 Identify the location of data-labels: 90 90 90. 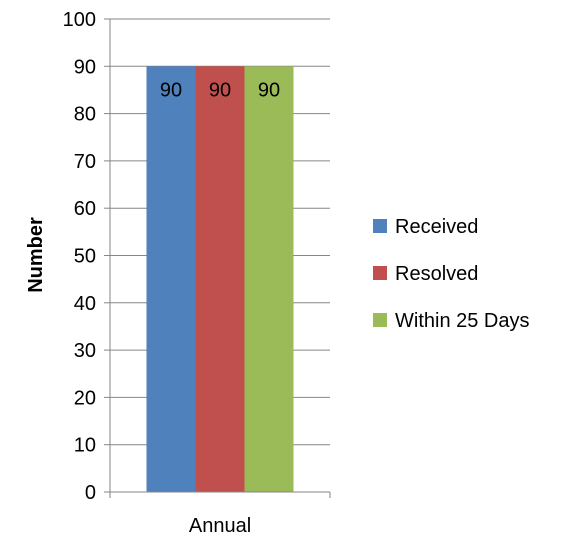
(220, 90).